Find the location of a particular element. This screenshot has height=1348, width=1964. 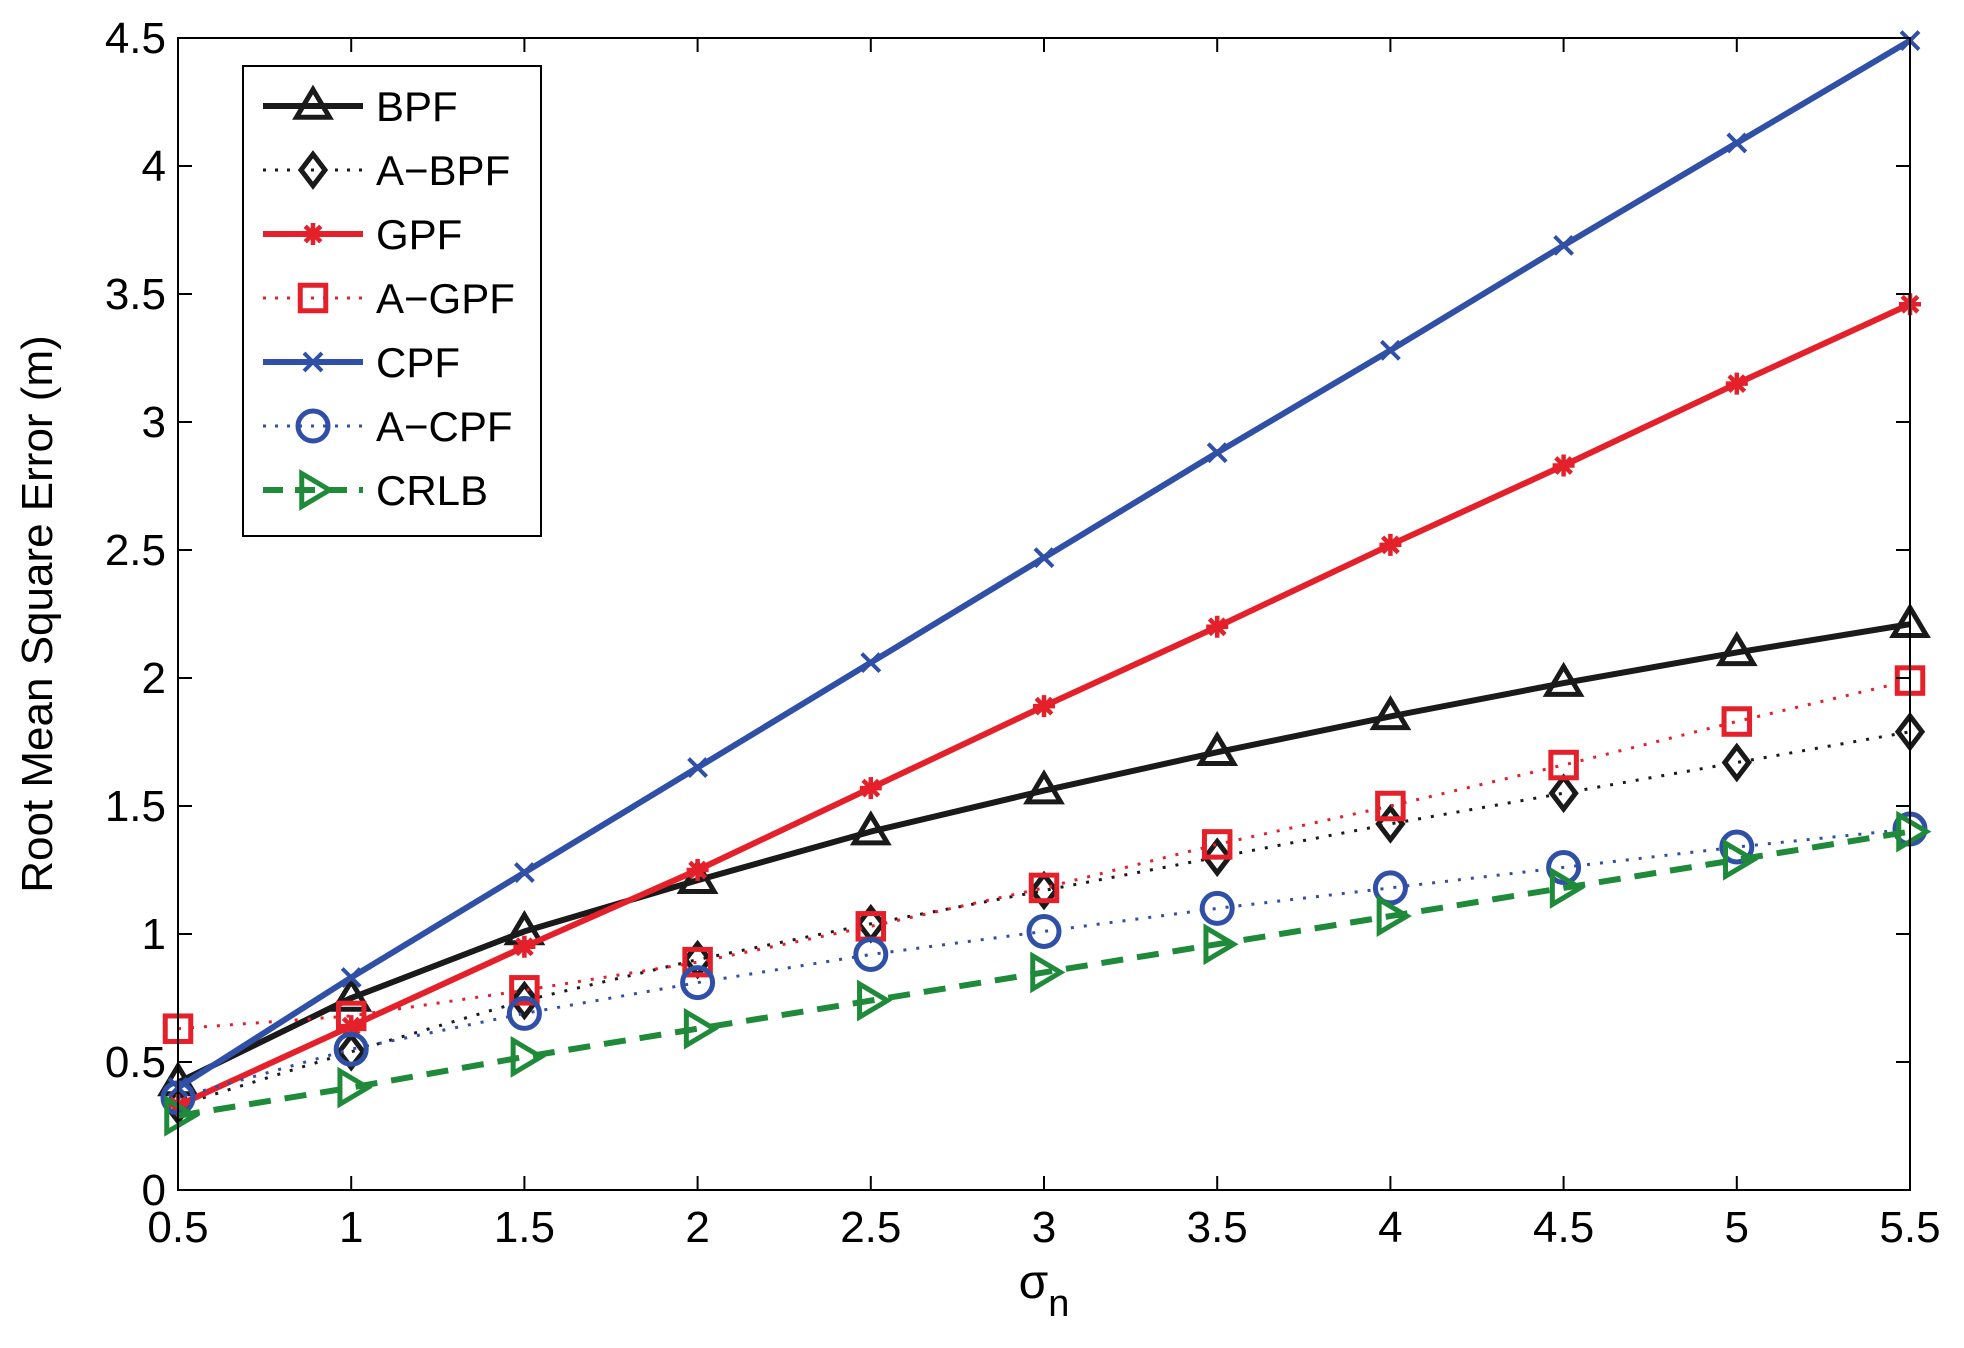

x-tick-label: 3 is located at coordinates (1044, 1227).